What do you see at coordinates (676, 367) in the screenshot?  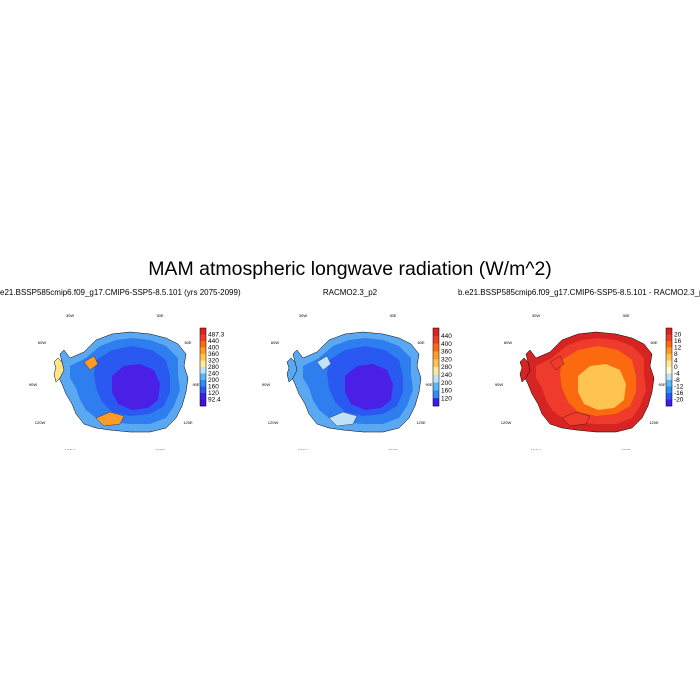 I see `colorbar-label: 0` at bounding box center [676, 367].